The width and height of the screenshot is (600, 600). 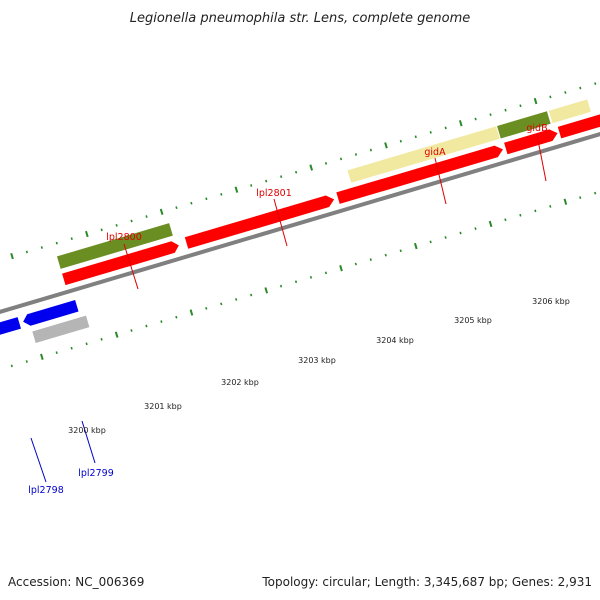 I want to click on gene-lpl2798-arrow, so click(x=10, y=334).